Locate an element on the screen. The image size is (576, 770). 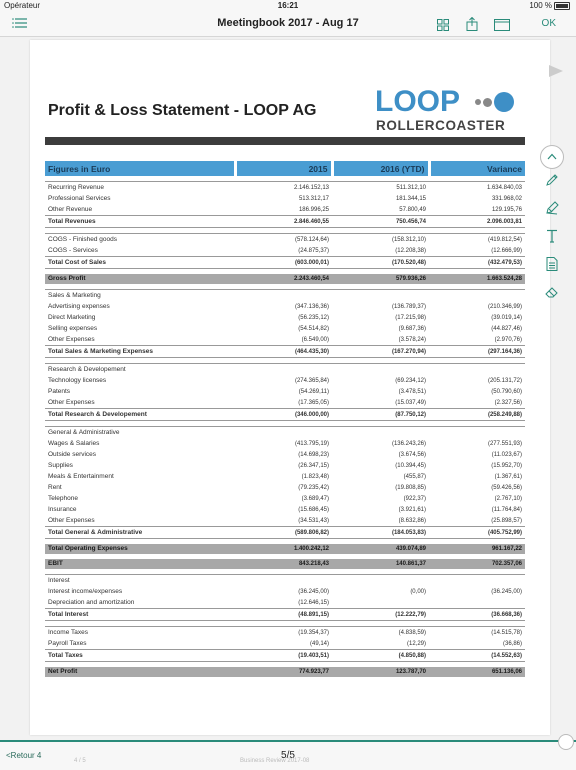
value-cell: (10.394,45) is located at coordinates (410, 465).